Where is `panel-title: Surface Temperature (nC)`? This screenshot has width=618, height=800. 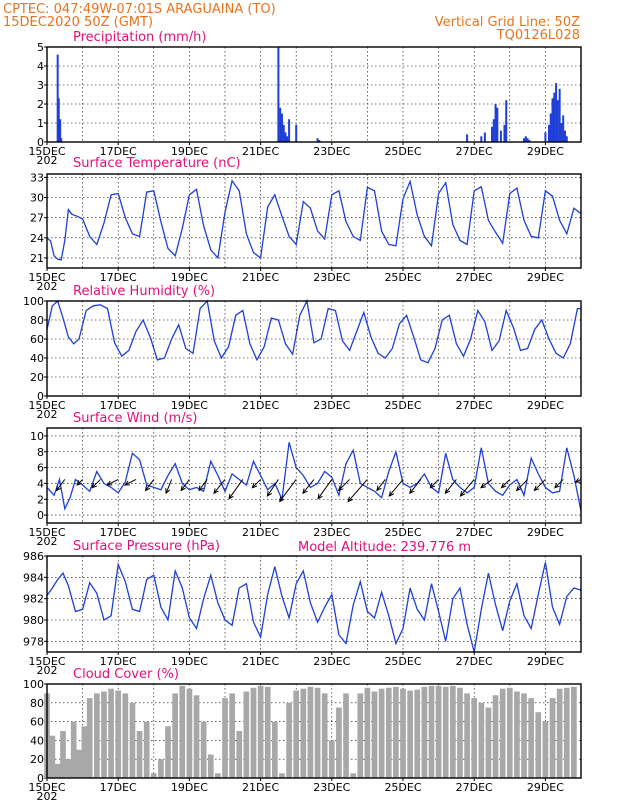 panel-title: Surface Temperature (nC) is located at coordinates (157, 163).